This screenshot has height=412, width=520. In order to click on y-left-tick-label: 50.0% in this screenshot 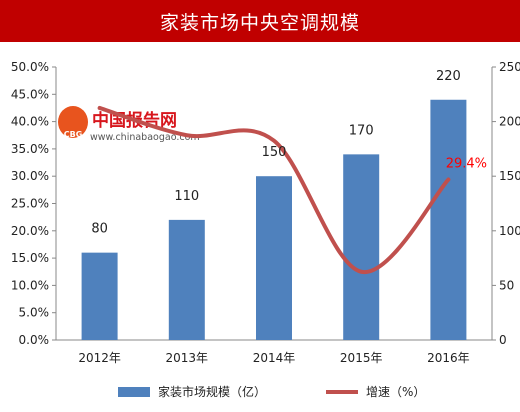, I will do `click(30, 67)`.